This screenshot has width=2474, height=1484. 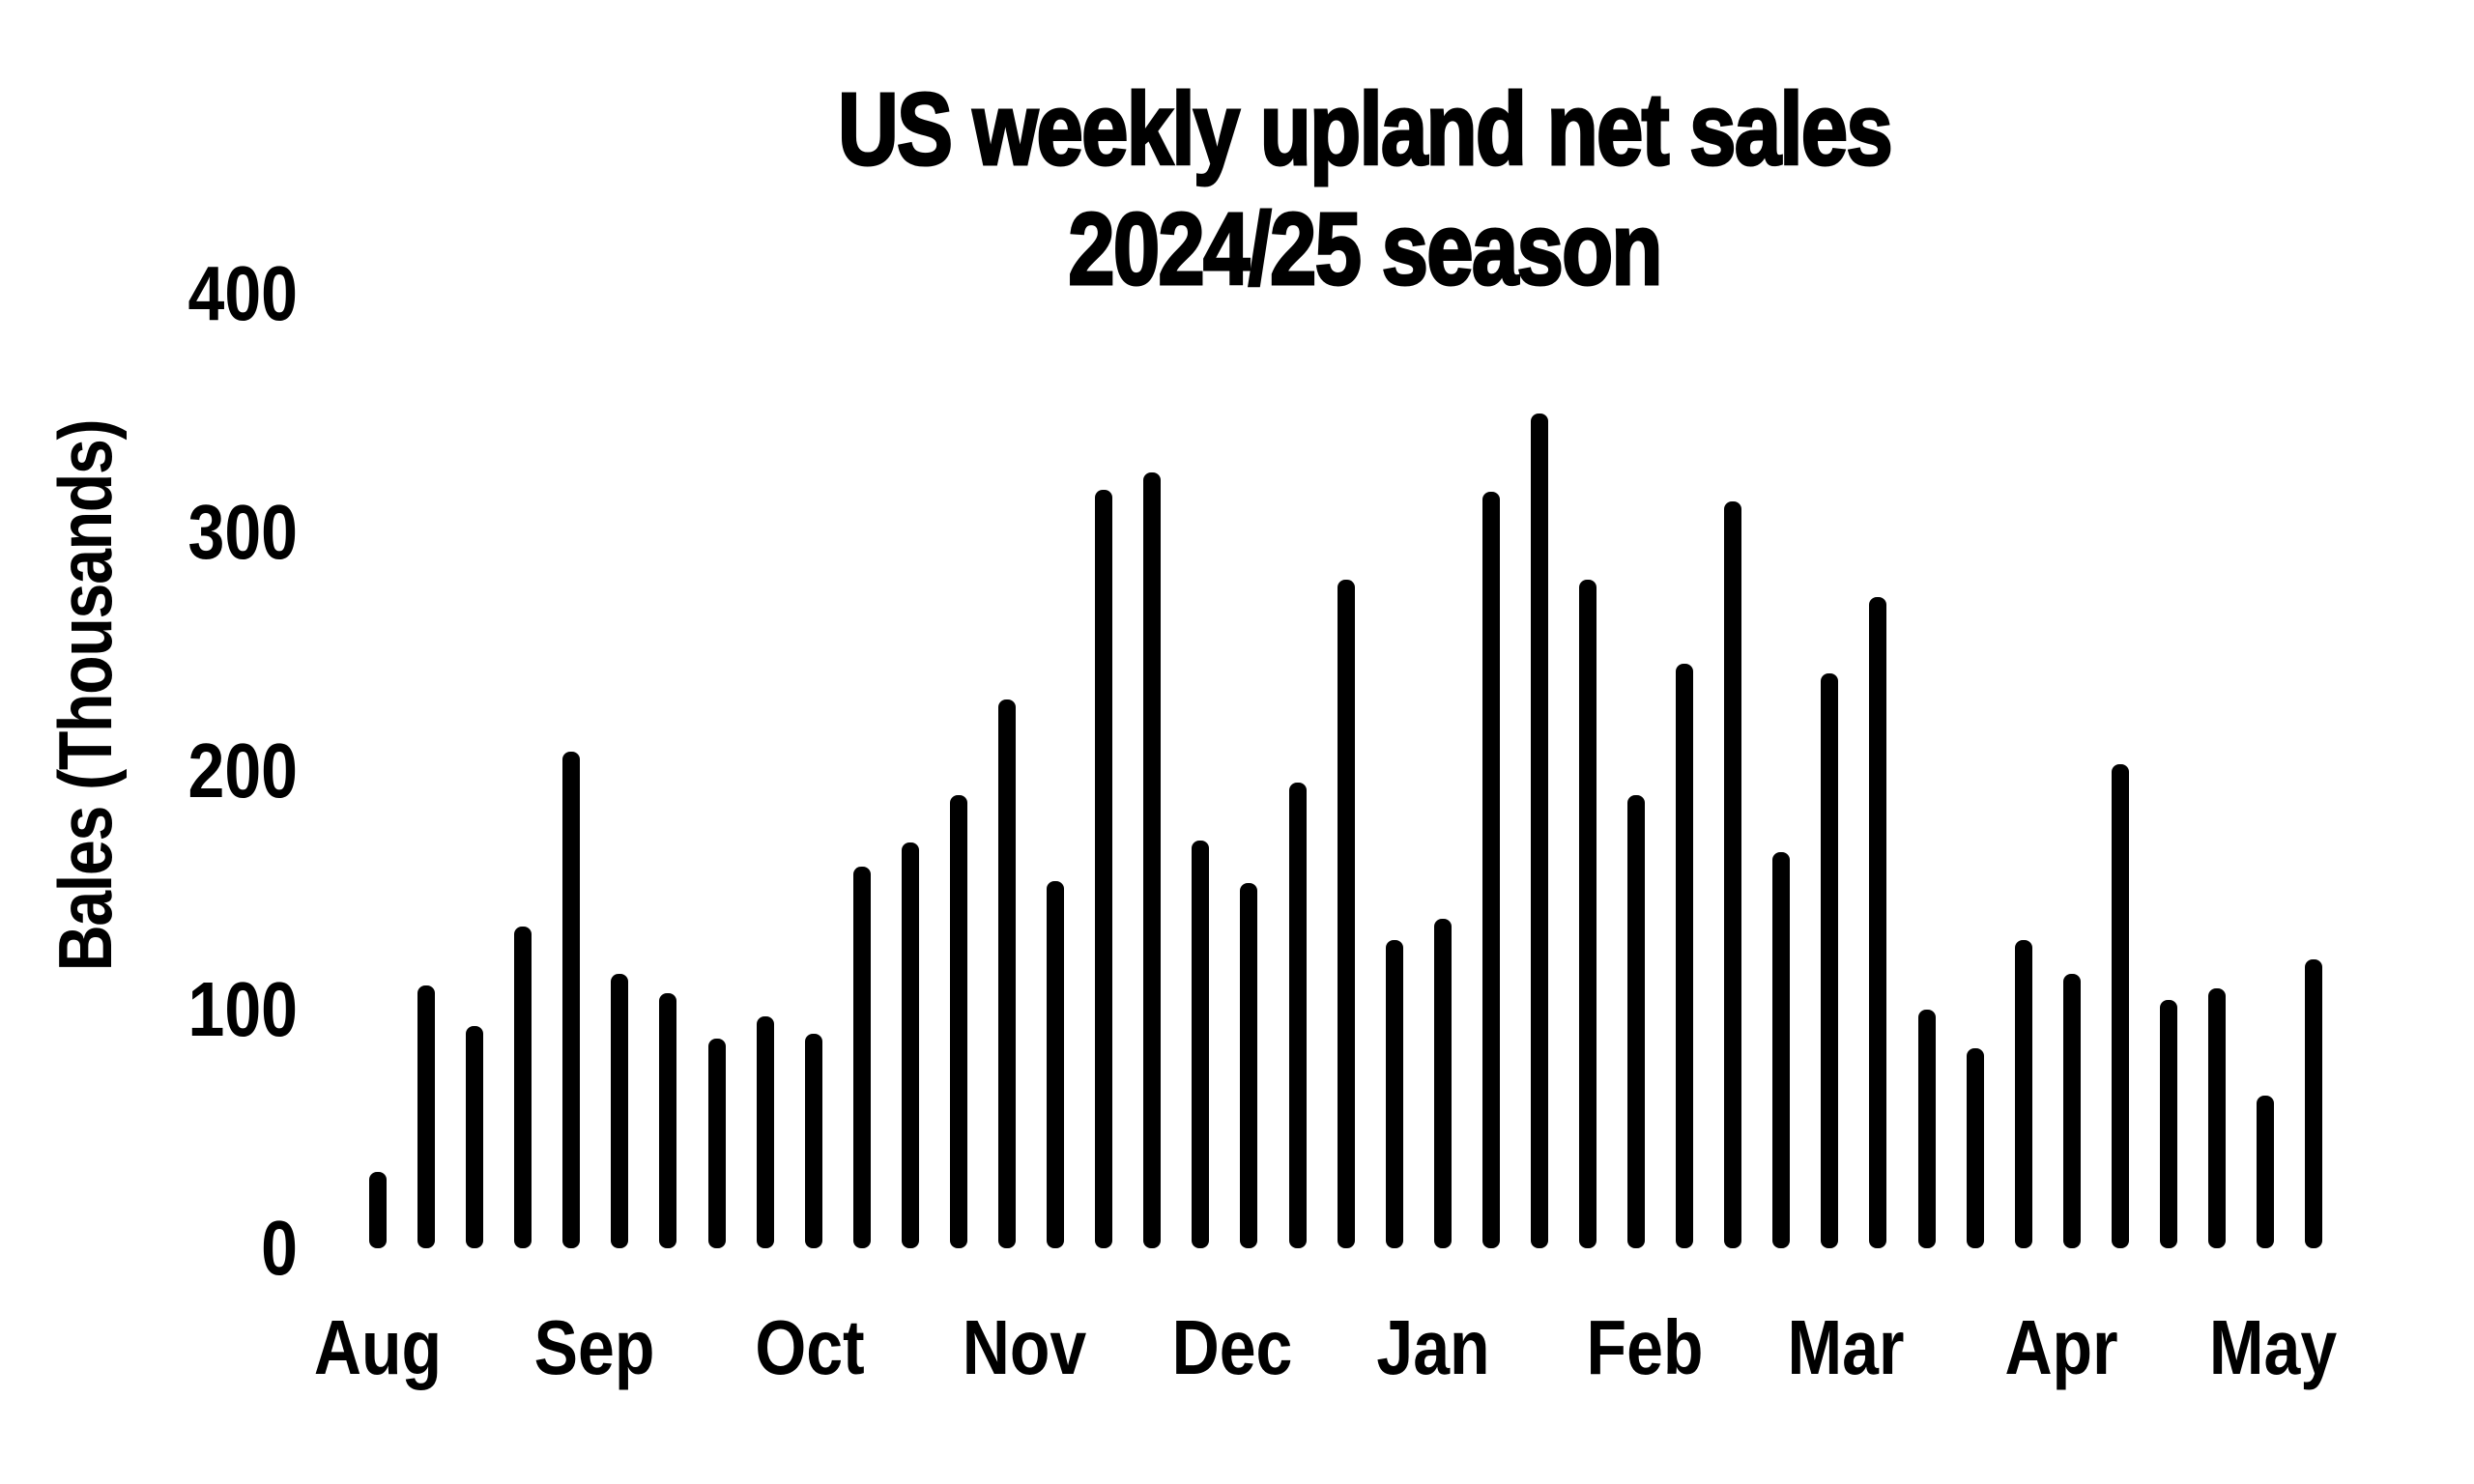 What do you see at coordinates (378, 1347) in the screenshot?
I see `x-tick-label: Aug` at bounding box center [378, 1347].